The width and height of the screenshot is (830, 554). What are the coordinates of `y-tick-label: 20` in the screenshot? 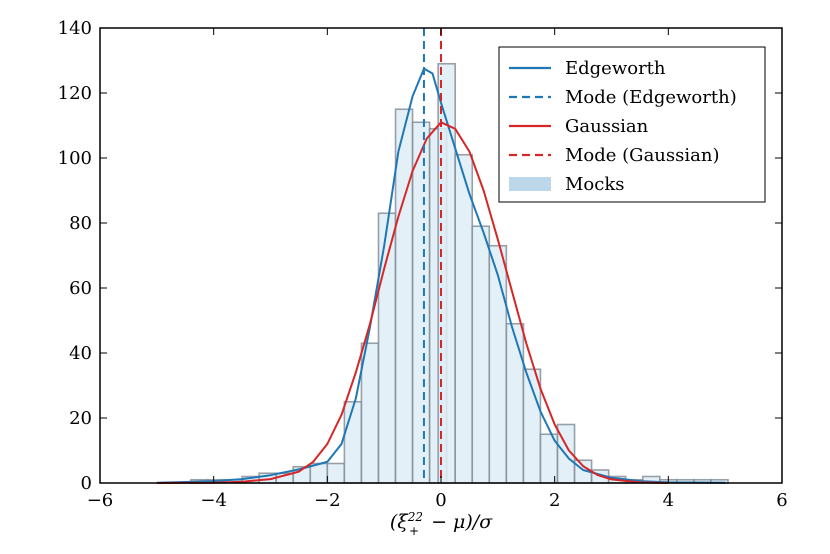 It's located at (80, 418).